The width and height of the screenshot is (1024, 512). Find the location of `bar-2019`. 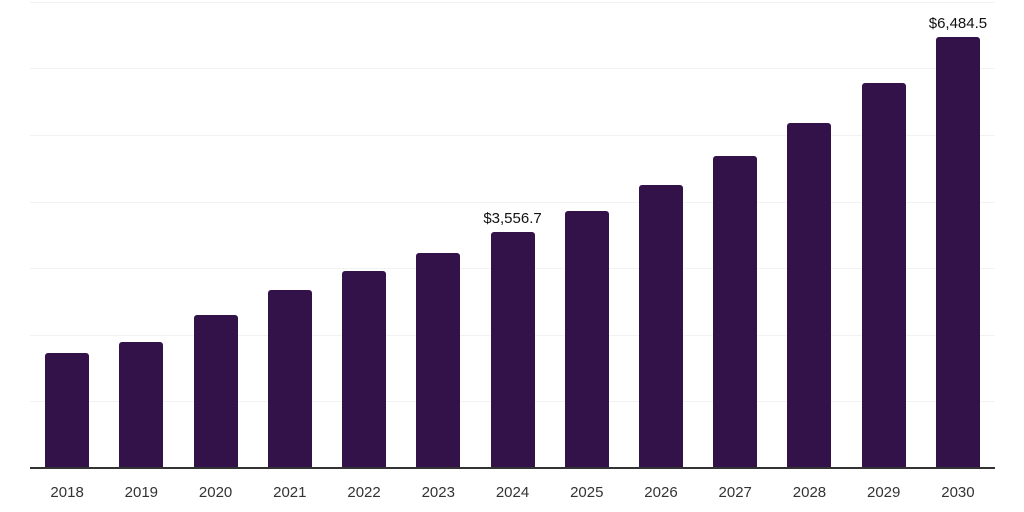

bar-2019 is located at coordinates (141, 405).